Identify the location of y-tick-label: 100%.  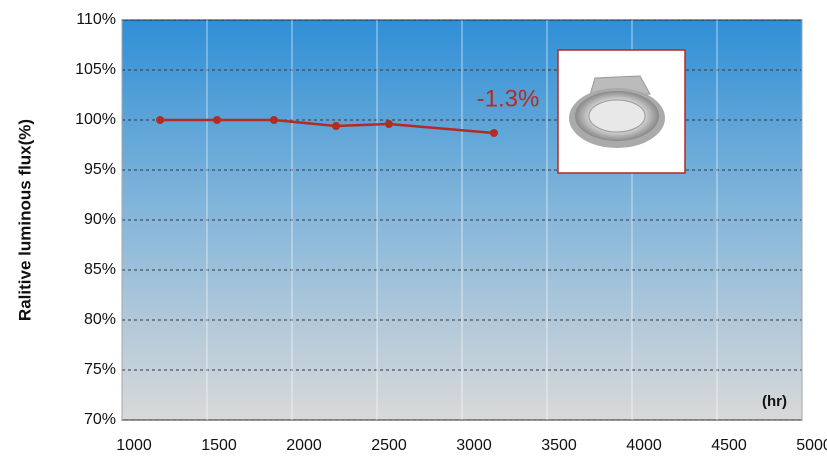
(95, 119).